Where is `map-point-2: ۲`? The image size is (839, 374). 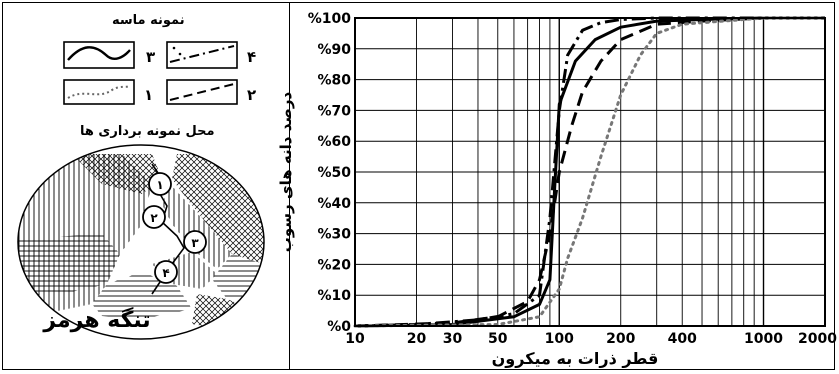
map-point-2: ۲ is located at coordinates (154, 217).